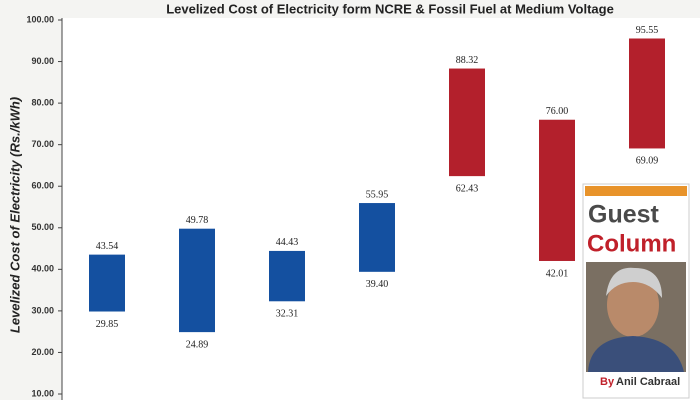  What do you see at coordinates (557, 273) in the screenshot?
I see `value-label: 42.01` at bounding box center [557, 273].